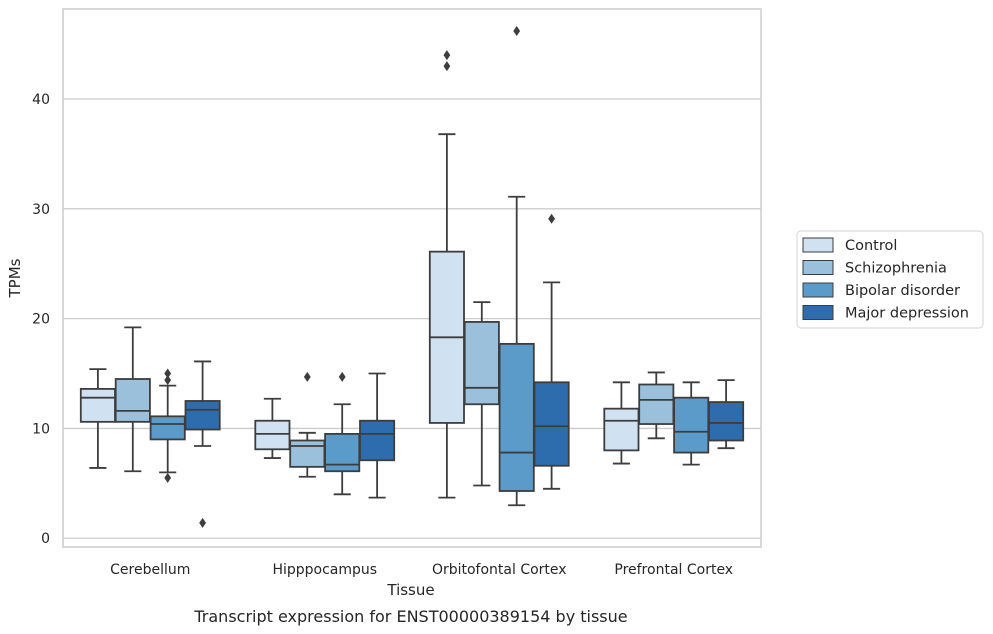 Image resolution: width=993 pixels, height=634 pixels. I want to click on box-group-prefrontal-cortex, so click(674, 418).